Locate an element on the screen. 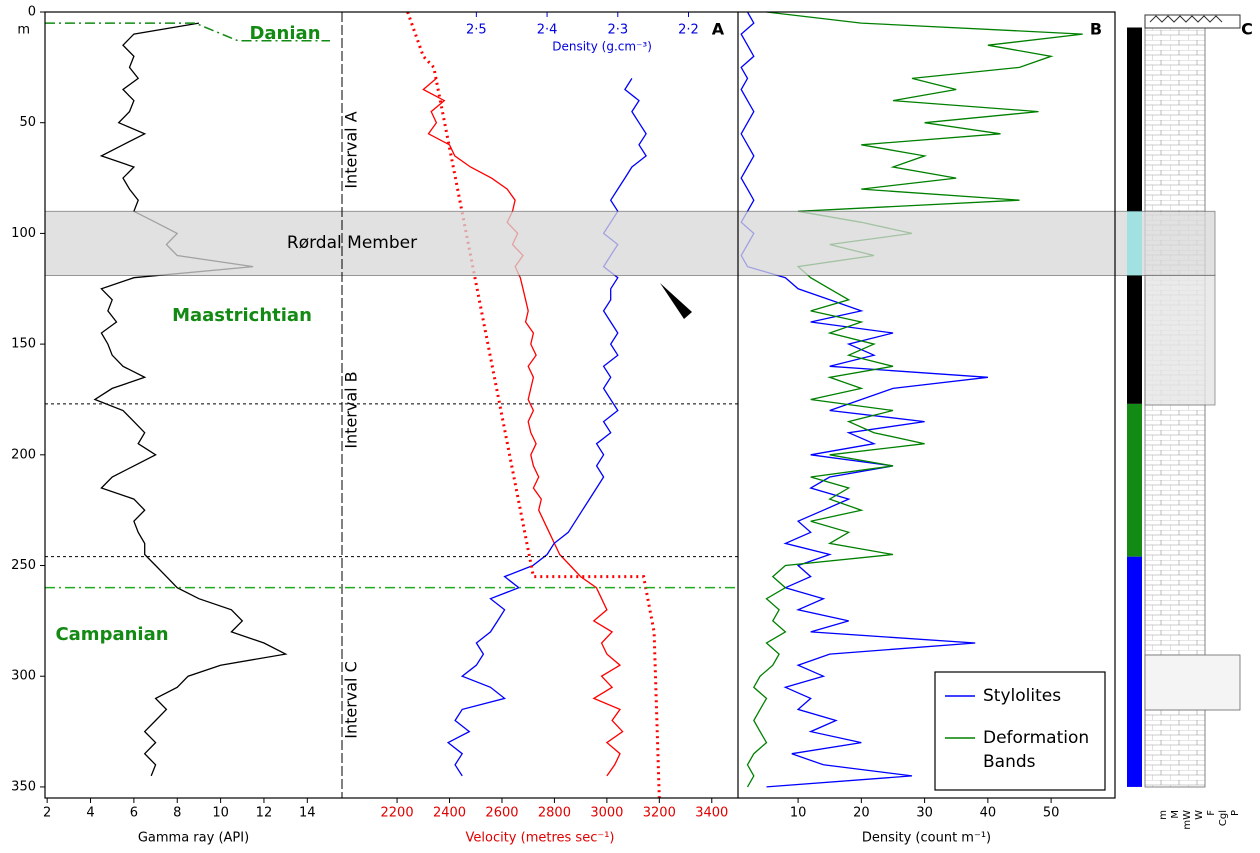 This screenshot has height=853, width=1260. x-tick-label: 30 is located at coordinates (924, 813).